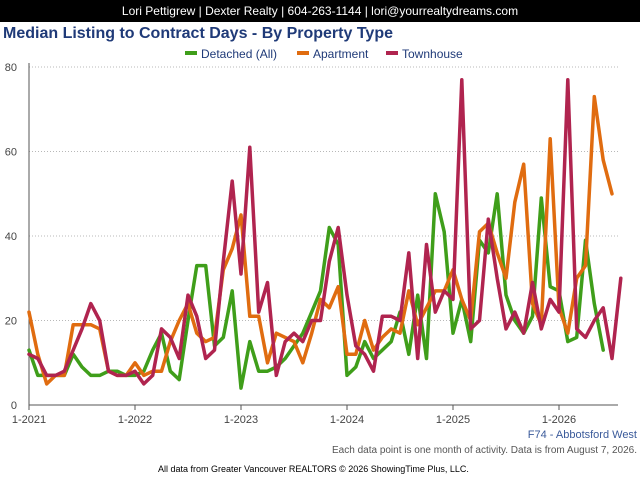  What do you see at coordinates (11, 237) in the screenshot?
I see `y-tick-label: 40` at bounding box center [11, 237].